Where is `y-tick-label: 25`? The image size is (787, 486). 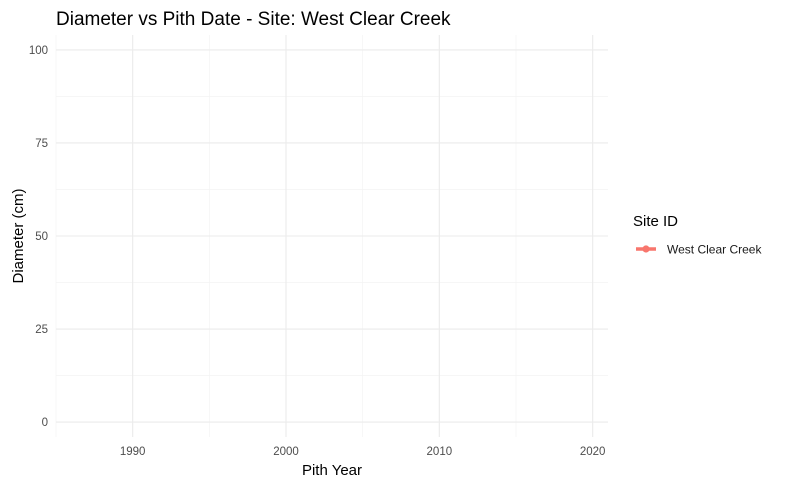 y-tick-label: 25 is located at coordinates (41, 330).